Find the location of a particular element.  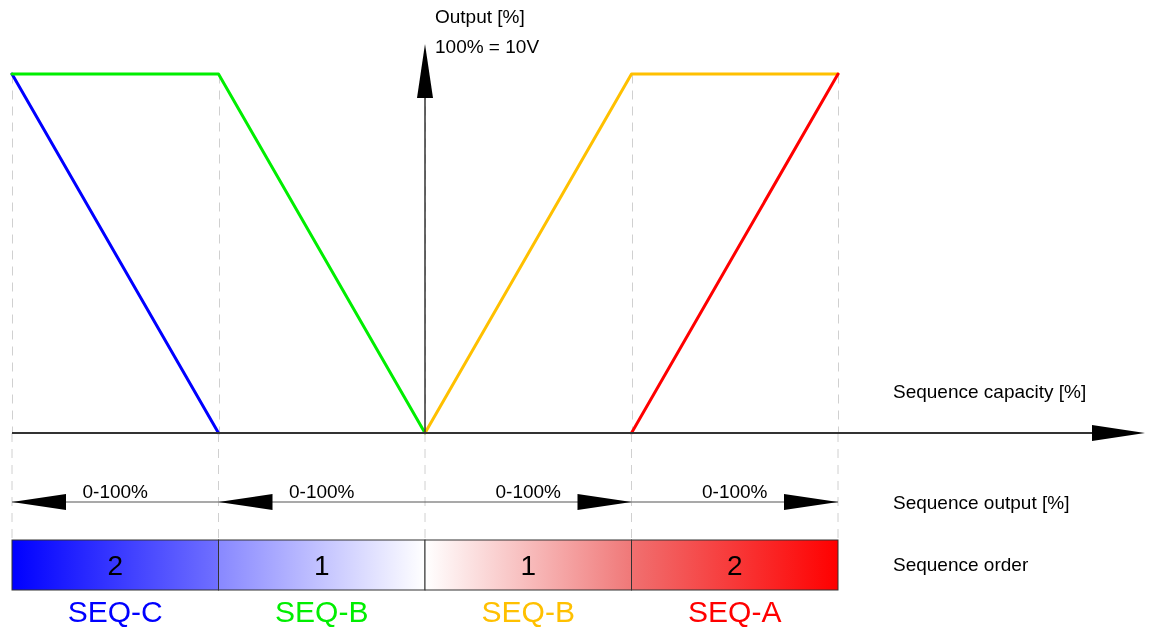

text: SEQ-C is located at coordinates (115, 611).